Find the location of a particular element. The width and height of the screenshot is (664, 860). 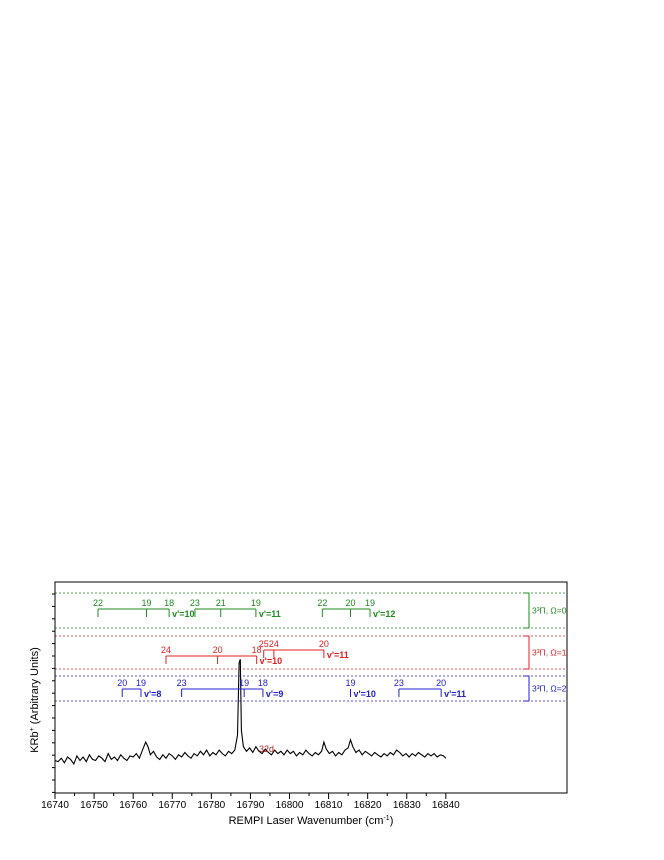

x-tick-label: 16840 is located at coordinates (446, 805).